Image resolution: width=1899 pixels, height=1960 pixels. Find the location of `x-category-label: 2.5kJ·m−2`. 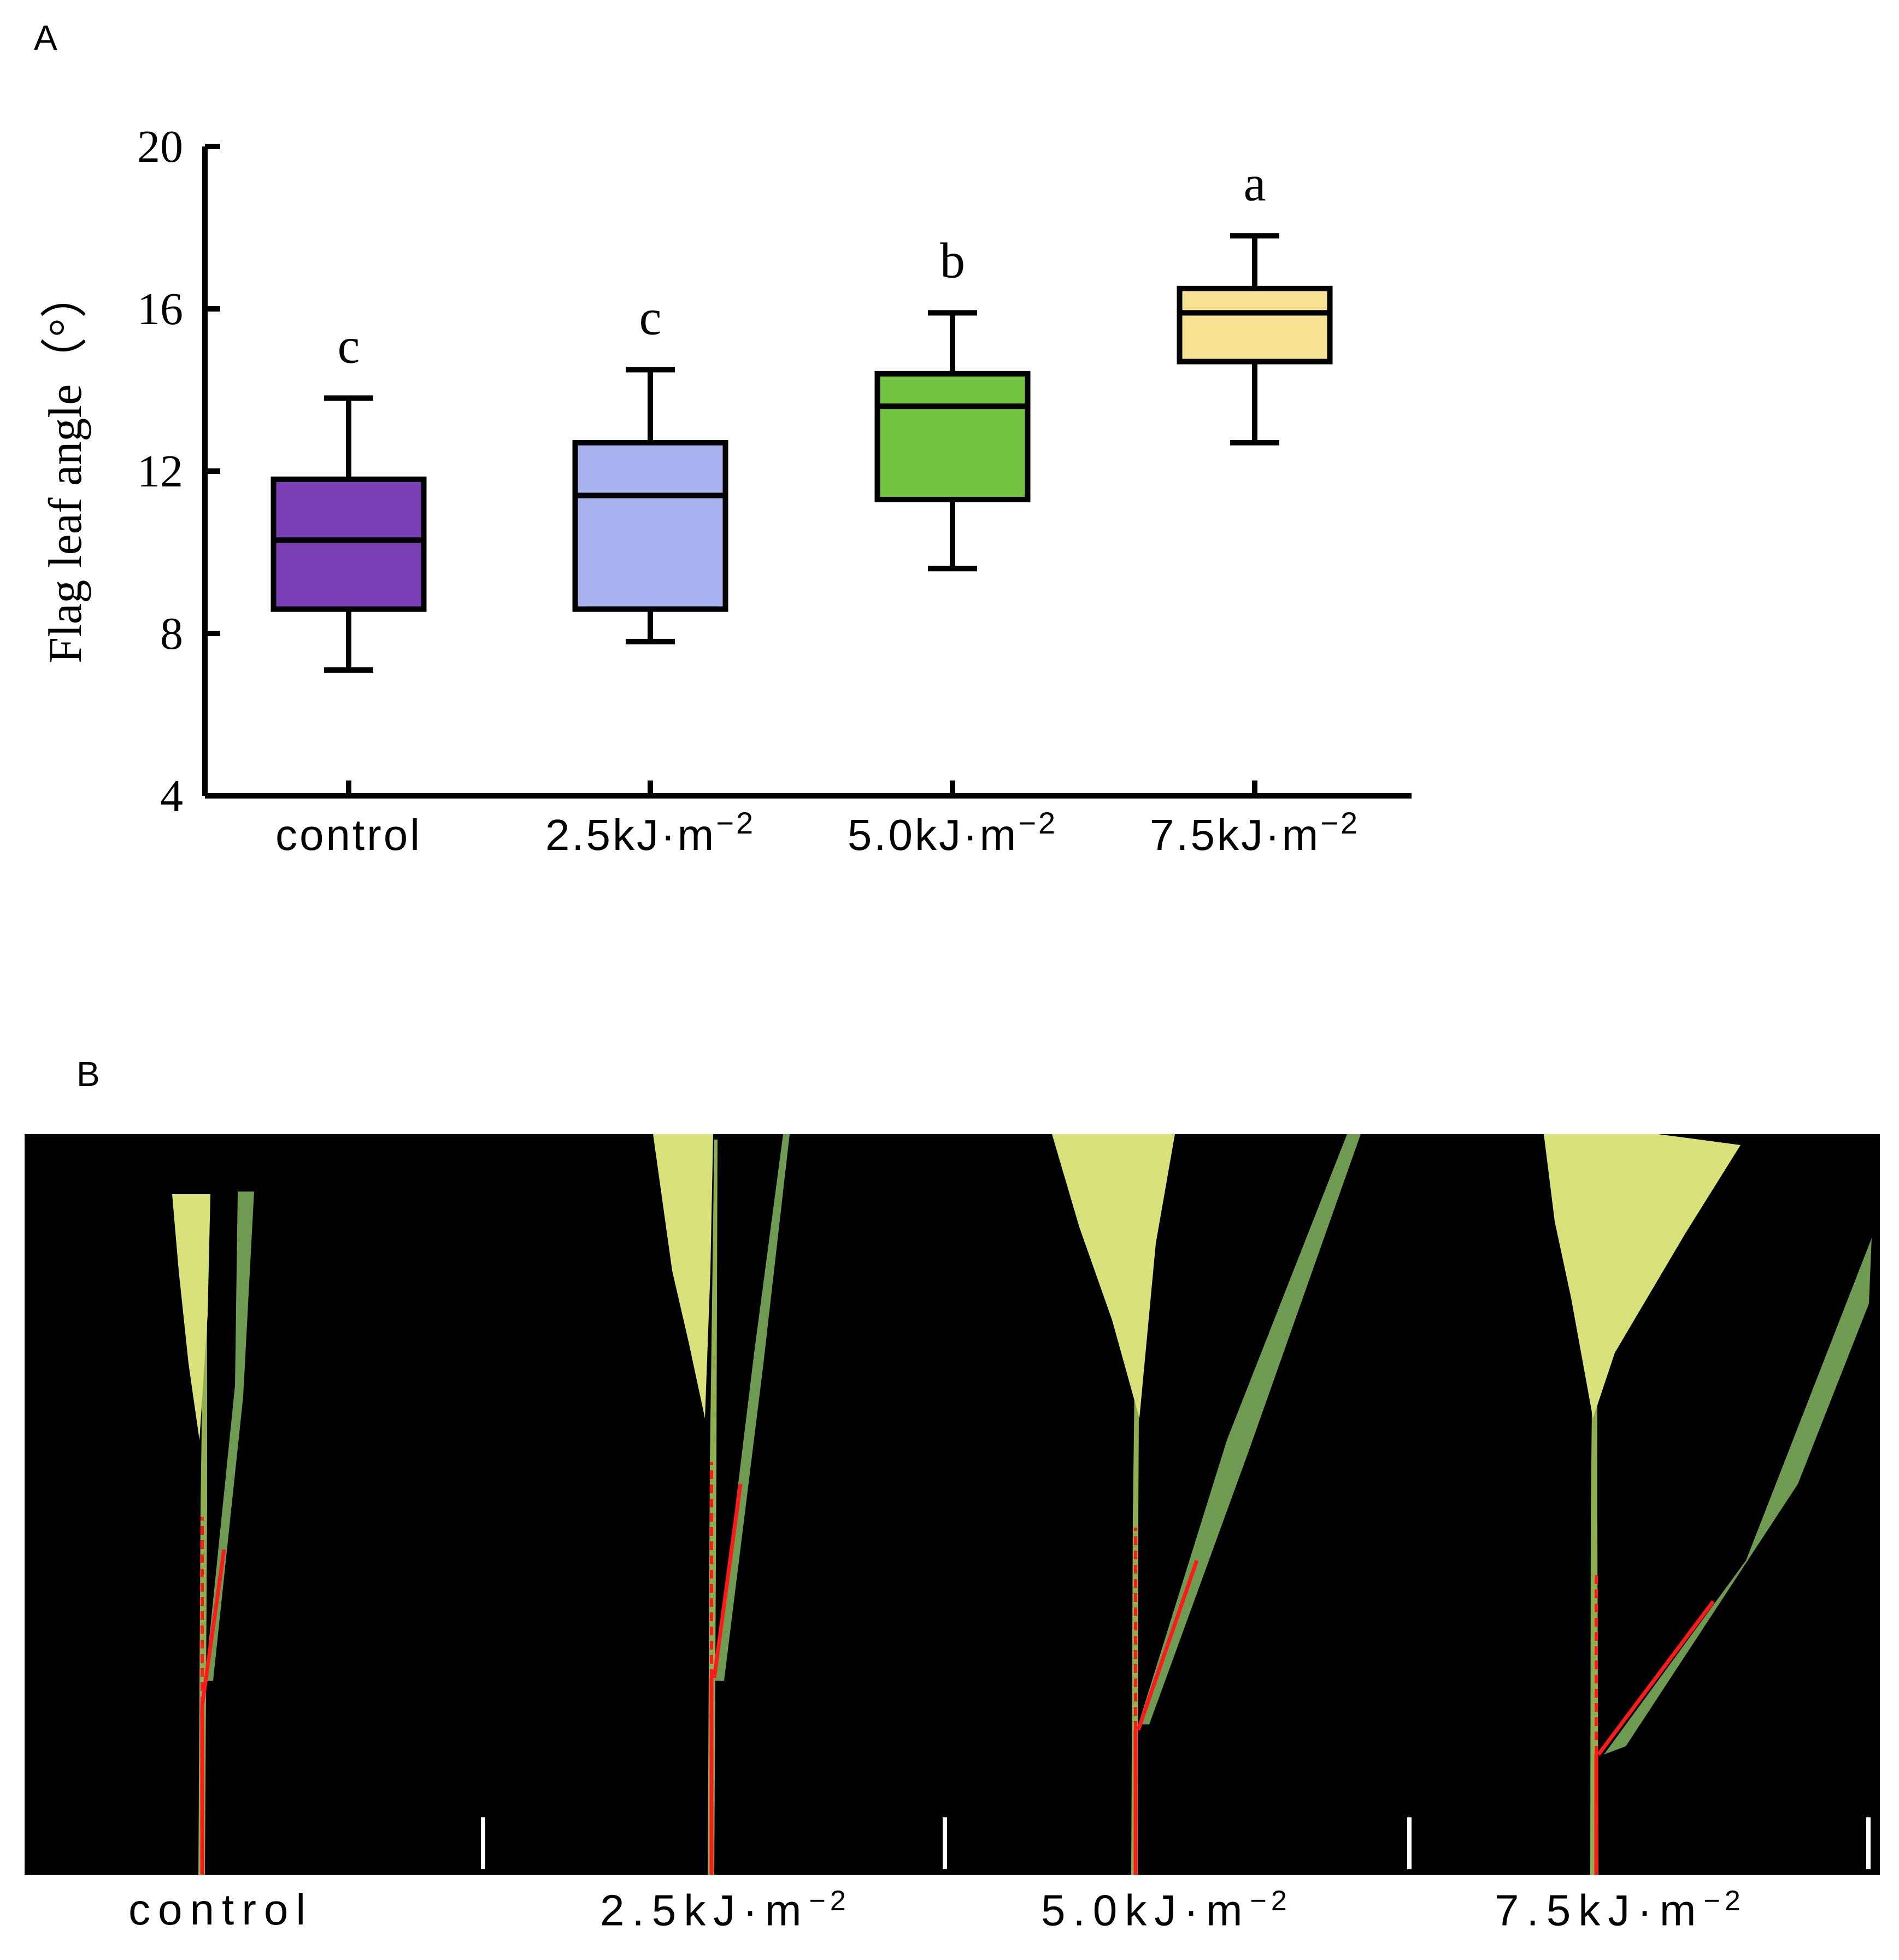

x-category-label: 2.5kJ·m−2 is located at coordinates (650, 832).